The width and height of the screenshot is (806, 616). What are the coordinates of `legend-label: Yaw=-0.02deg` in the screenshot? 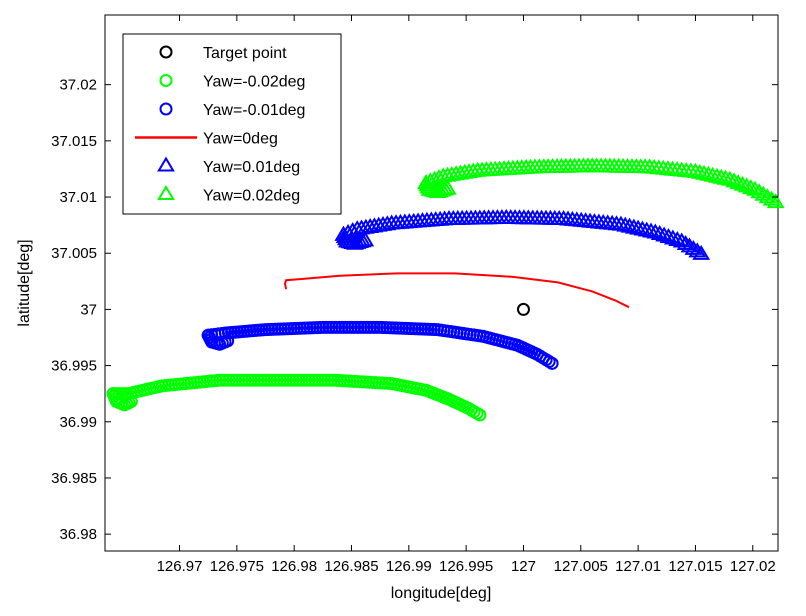 It's located at (254, 82).